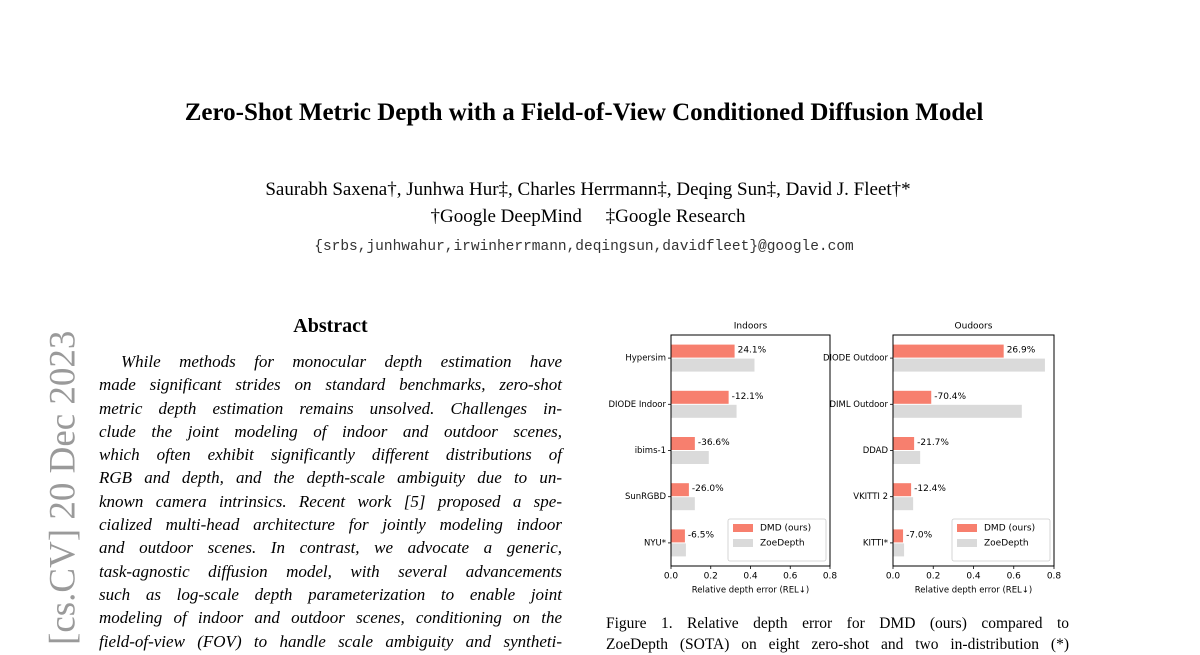 This screenshot has height=655, width=1200. Describe the element at coordinates (655, 543) in the screenshot. I see `y-tick-label: NYU*` at that location.